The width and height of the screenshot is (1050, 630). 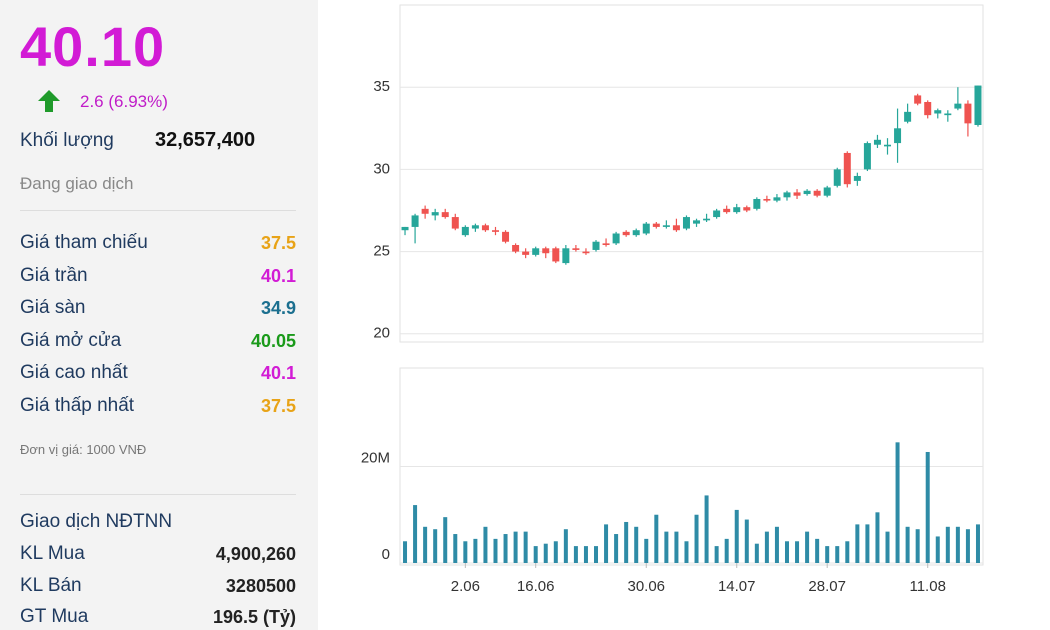 What do you see at coordinates (158, 494) in the screenshot?
I see `separator` at bounding box center [158, 494].